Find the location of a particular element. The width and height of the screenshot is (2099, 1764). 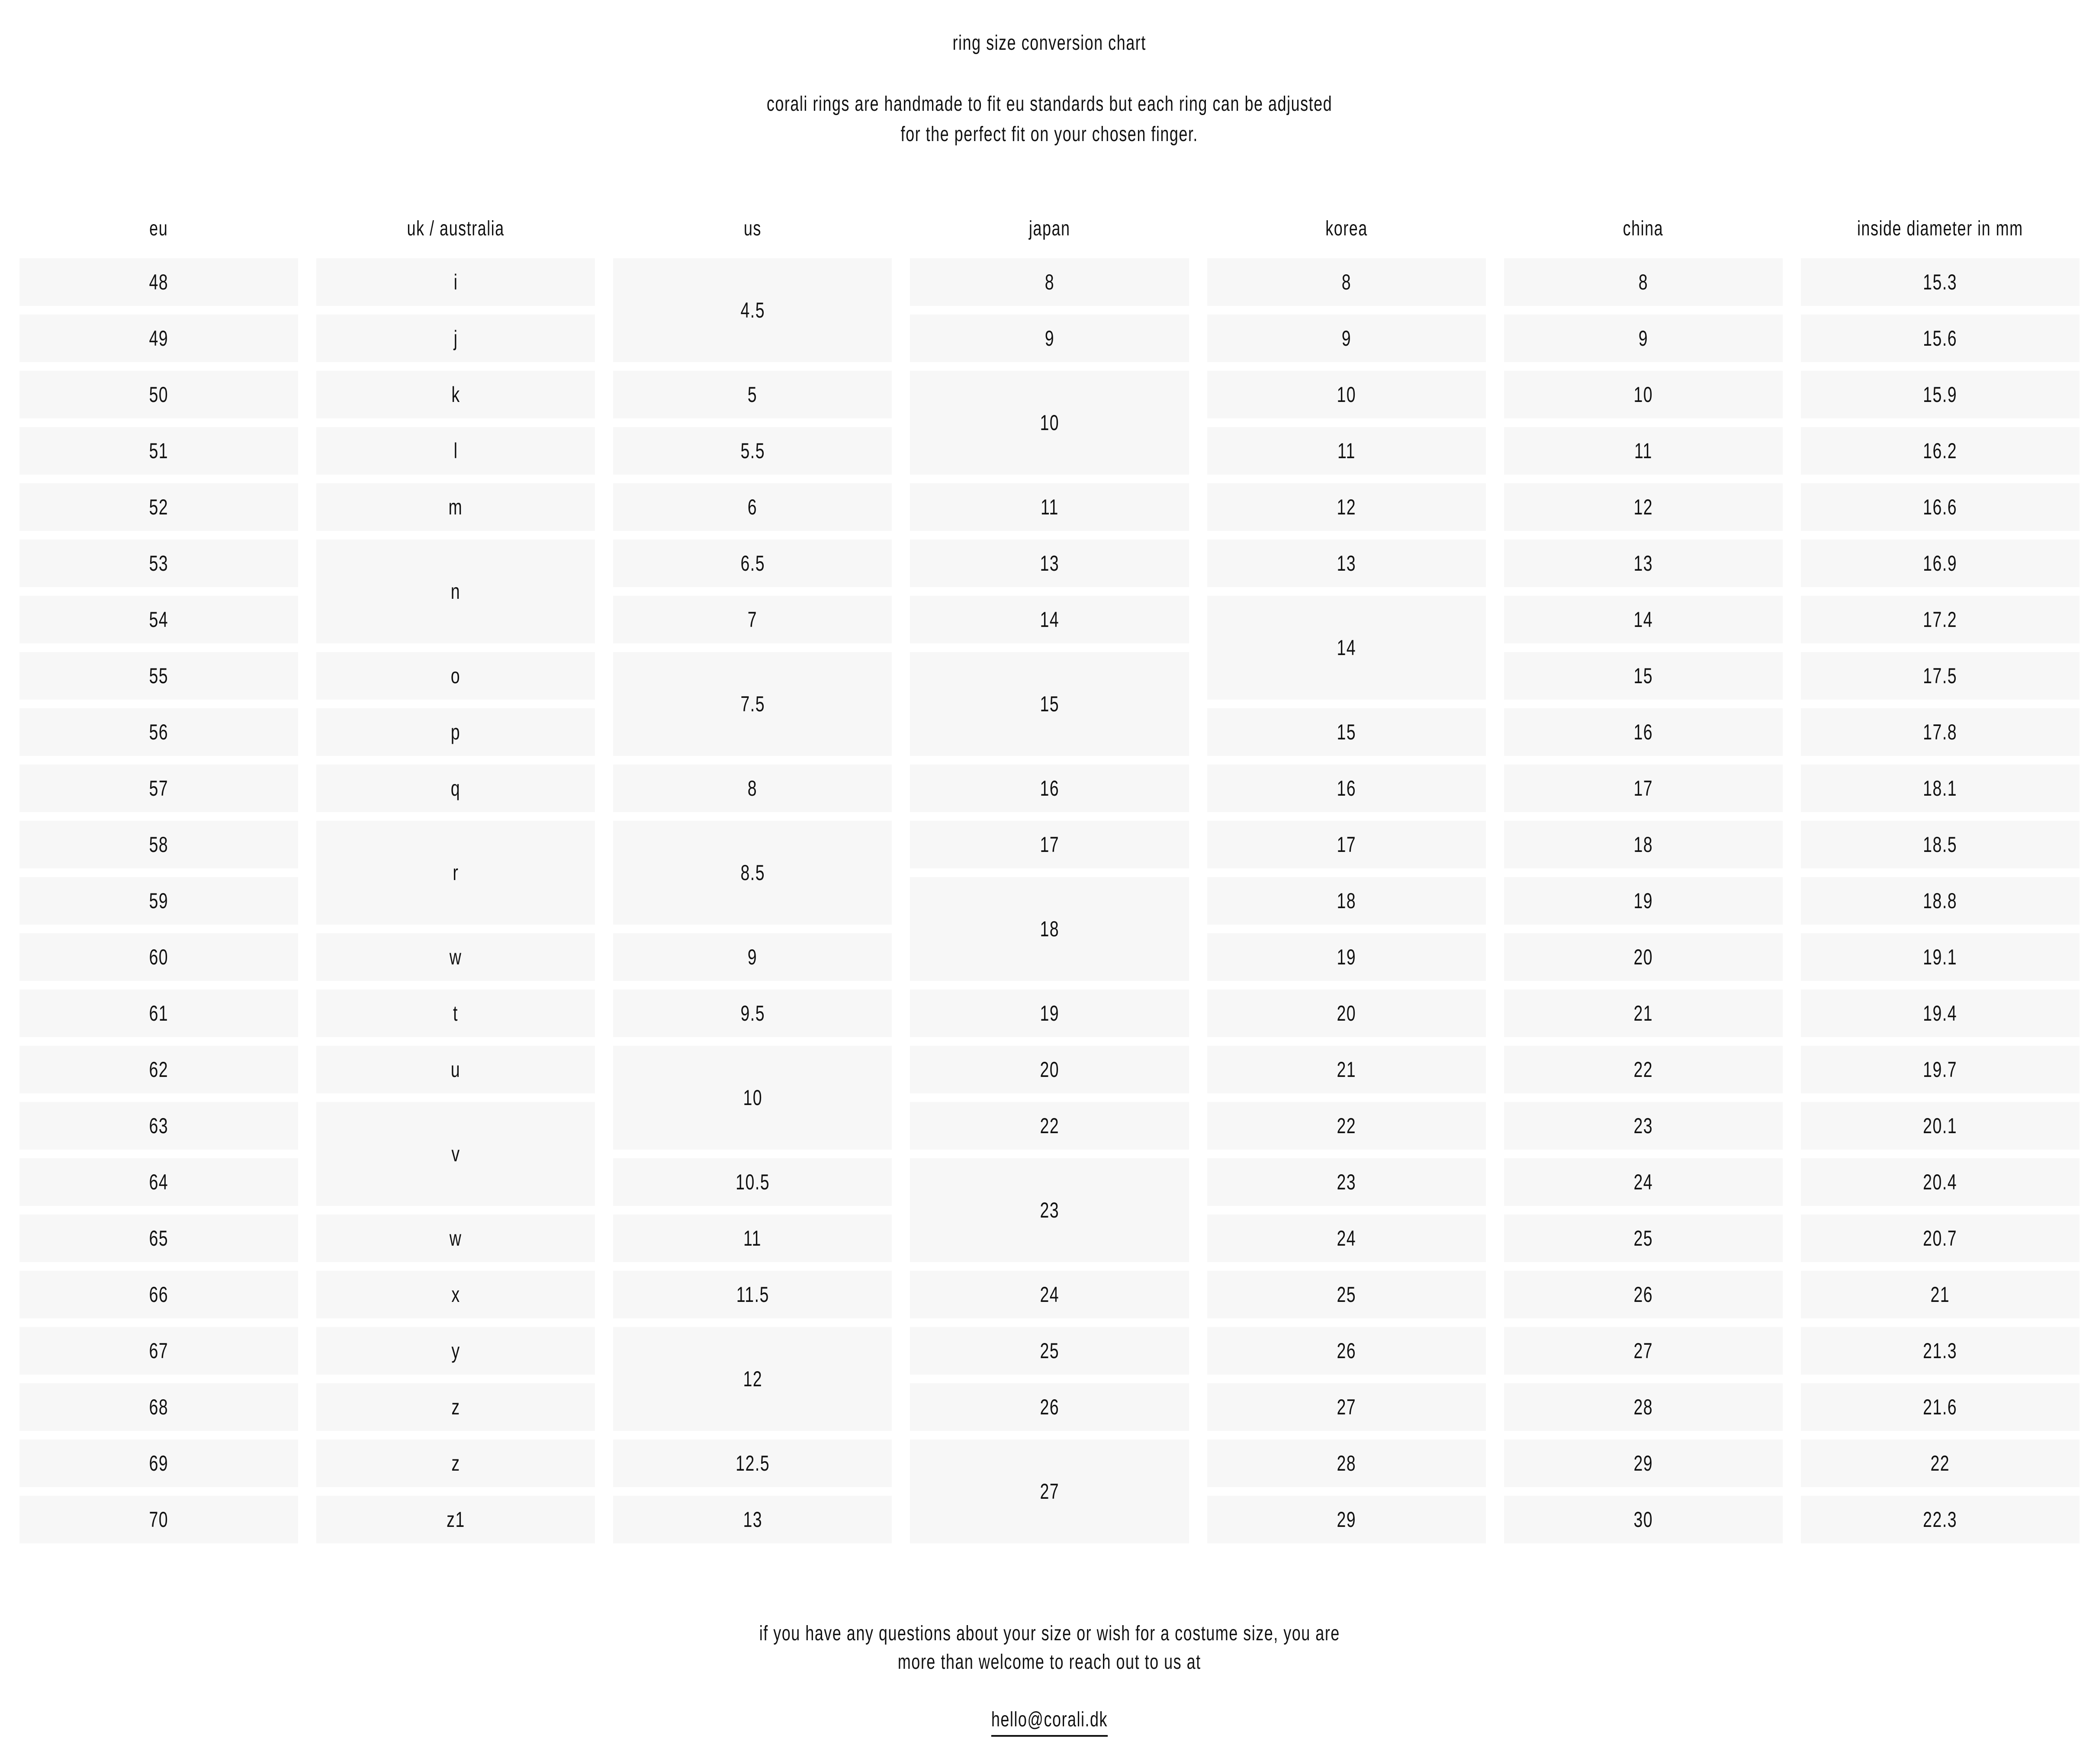

cell-eu-row9: 56 is located at coordinates (159, 732).